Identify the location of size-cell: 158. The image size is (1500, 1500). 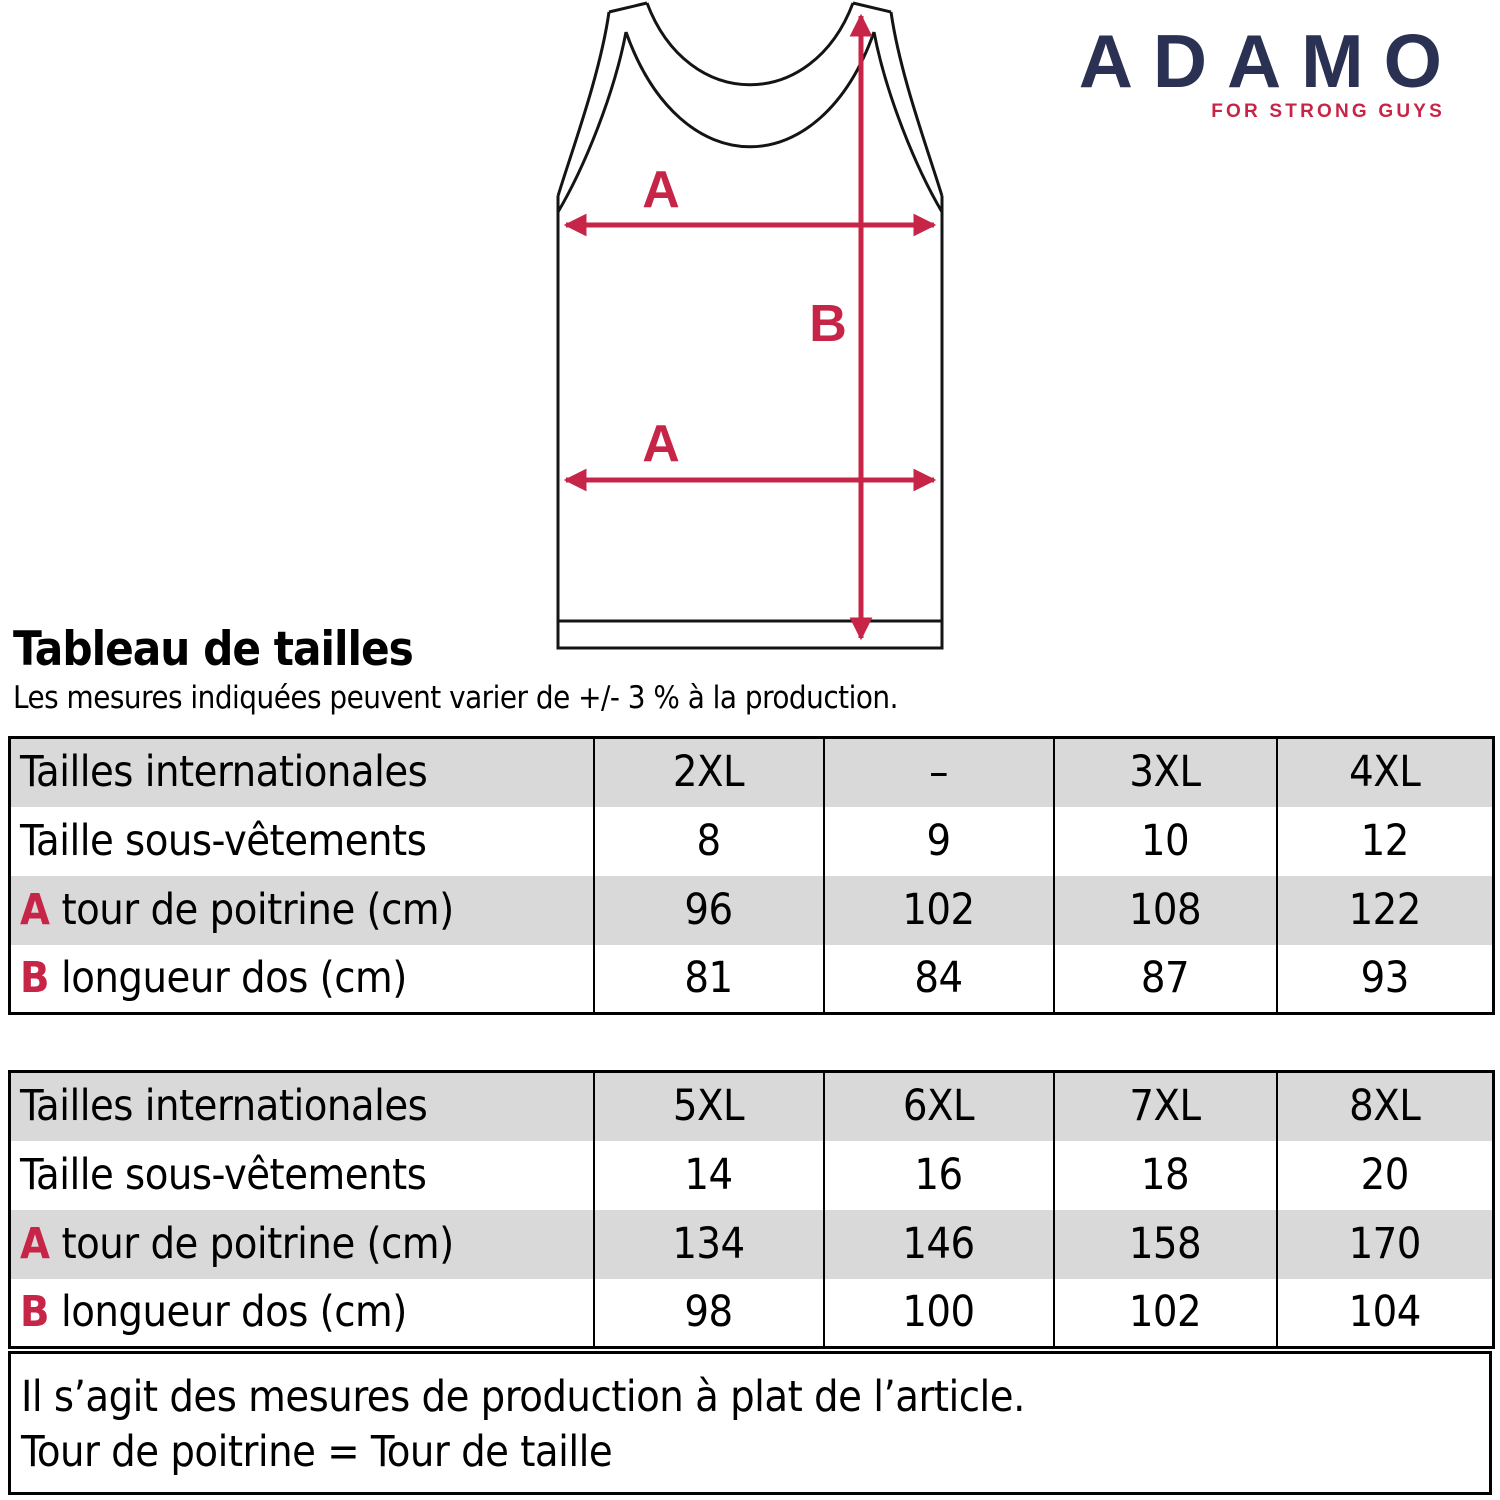
(1165, 1244).